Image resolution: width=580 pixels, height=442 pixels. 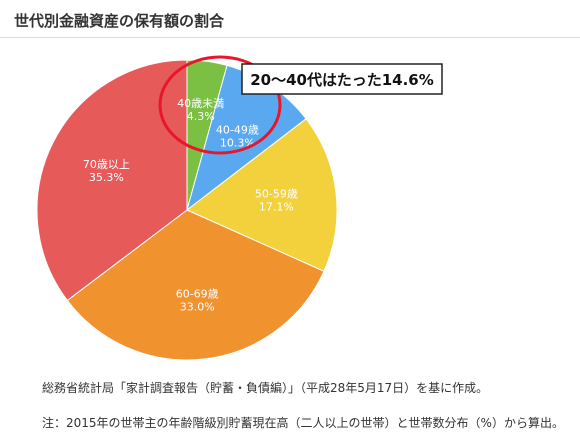 What do you see at coordinates (106, 177) in the screenshot?
I see `slice-value-4: 35.3%` at bounding box center [106, 177].